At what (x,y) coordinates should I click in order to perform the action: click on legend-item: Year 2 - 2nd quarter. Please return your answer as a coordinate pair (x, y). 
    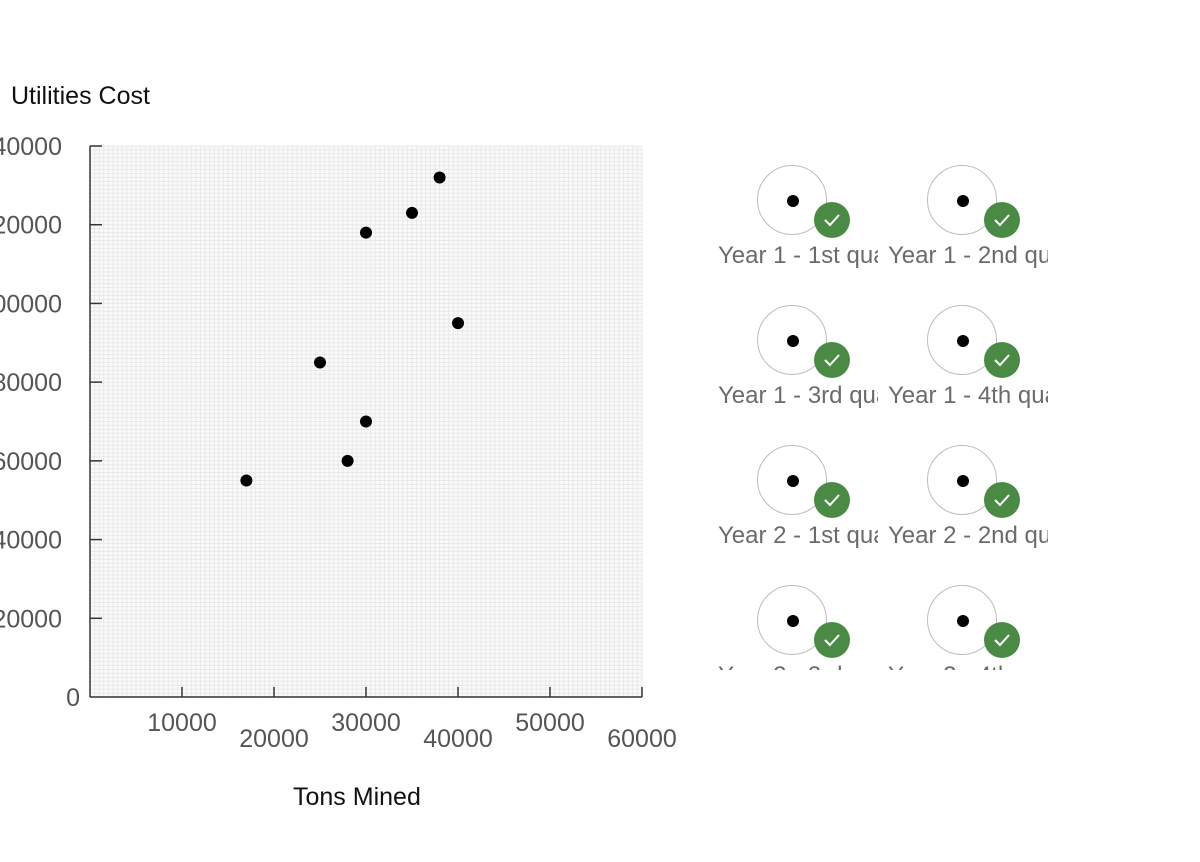
    Looking at the image, I should click on (967, 500).